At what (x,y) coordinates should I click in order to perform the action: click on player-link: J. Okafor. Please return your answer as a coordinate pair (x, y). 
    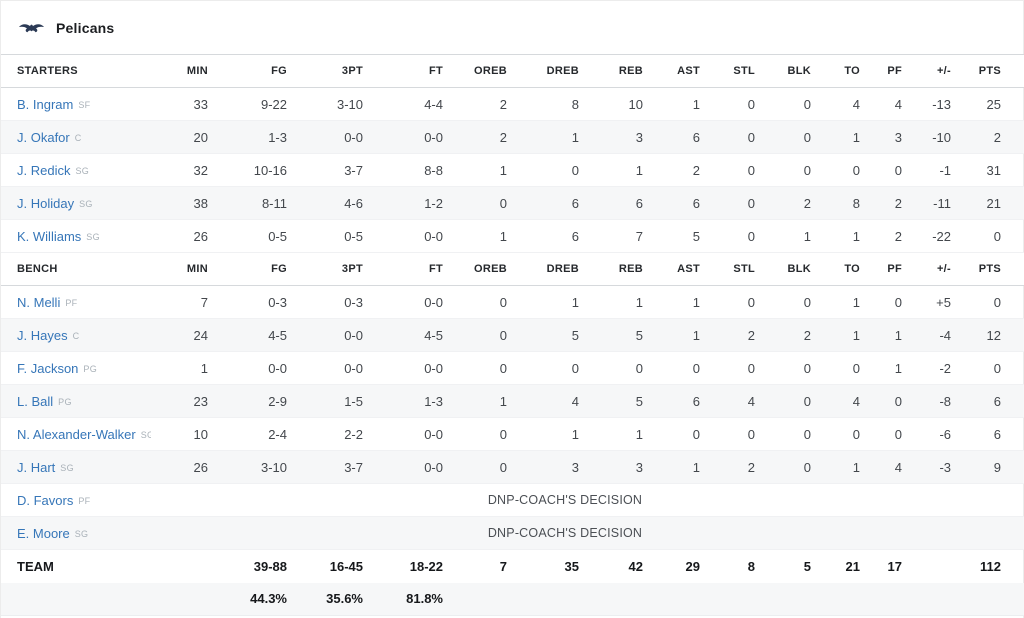
    Looking at the image, I should click on (43, 137).